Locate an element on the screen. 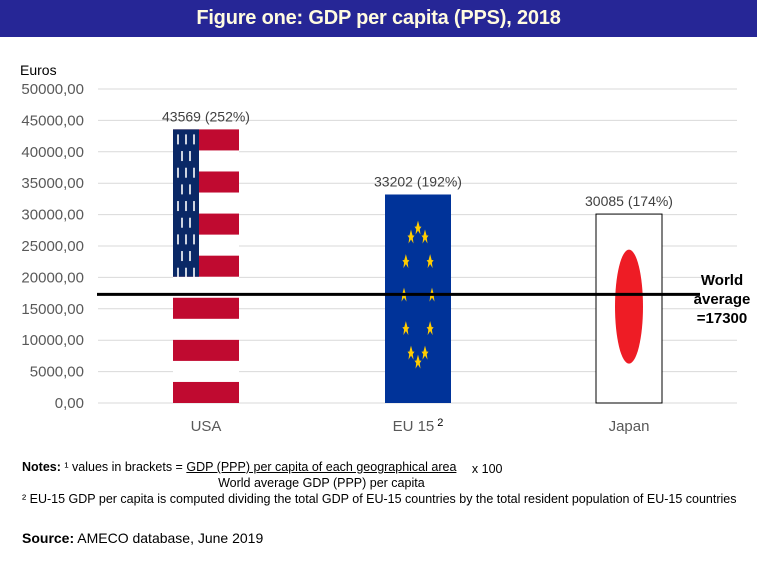  world-average-label: =17300 is located at coordinates (722, 318).